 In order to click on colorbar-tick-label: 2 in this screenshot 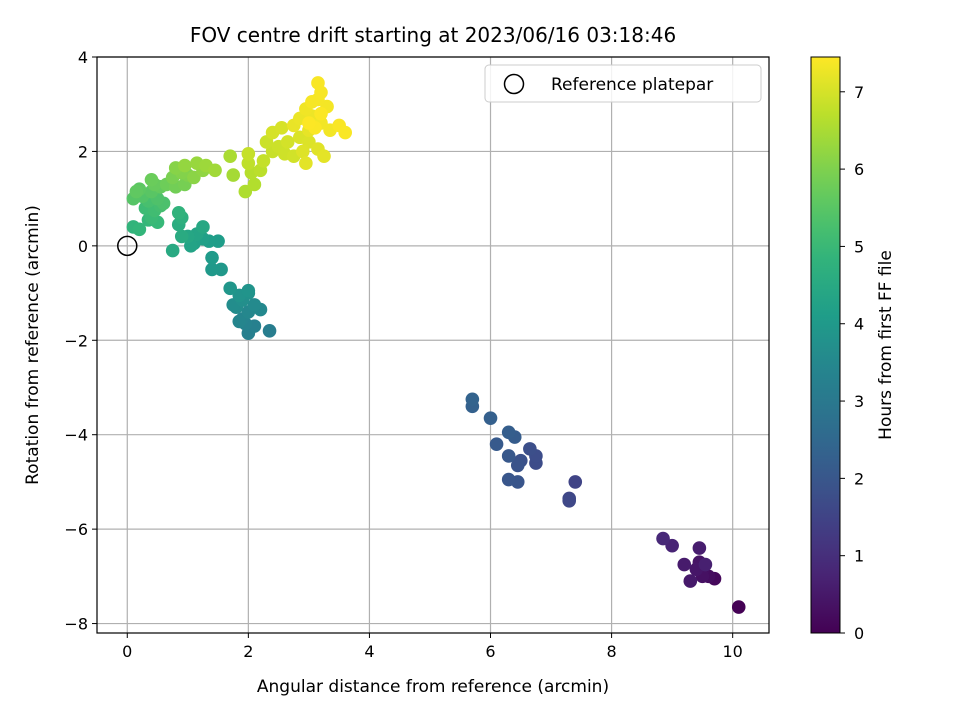, I will do `click(859, 478)`.